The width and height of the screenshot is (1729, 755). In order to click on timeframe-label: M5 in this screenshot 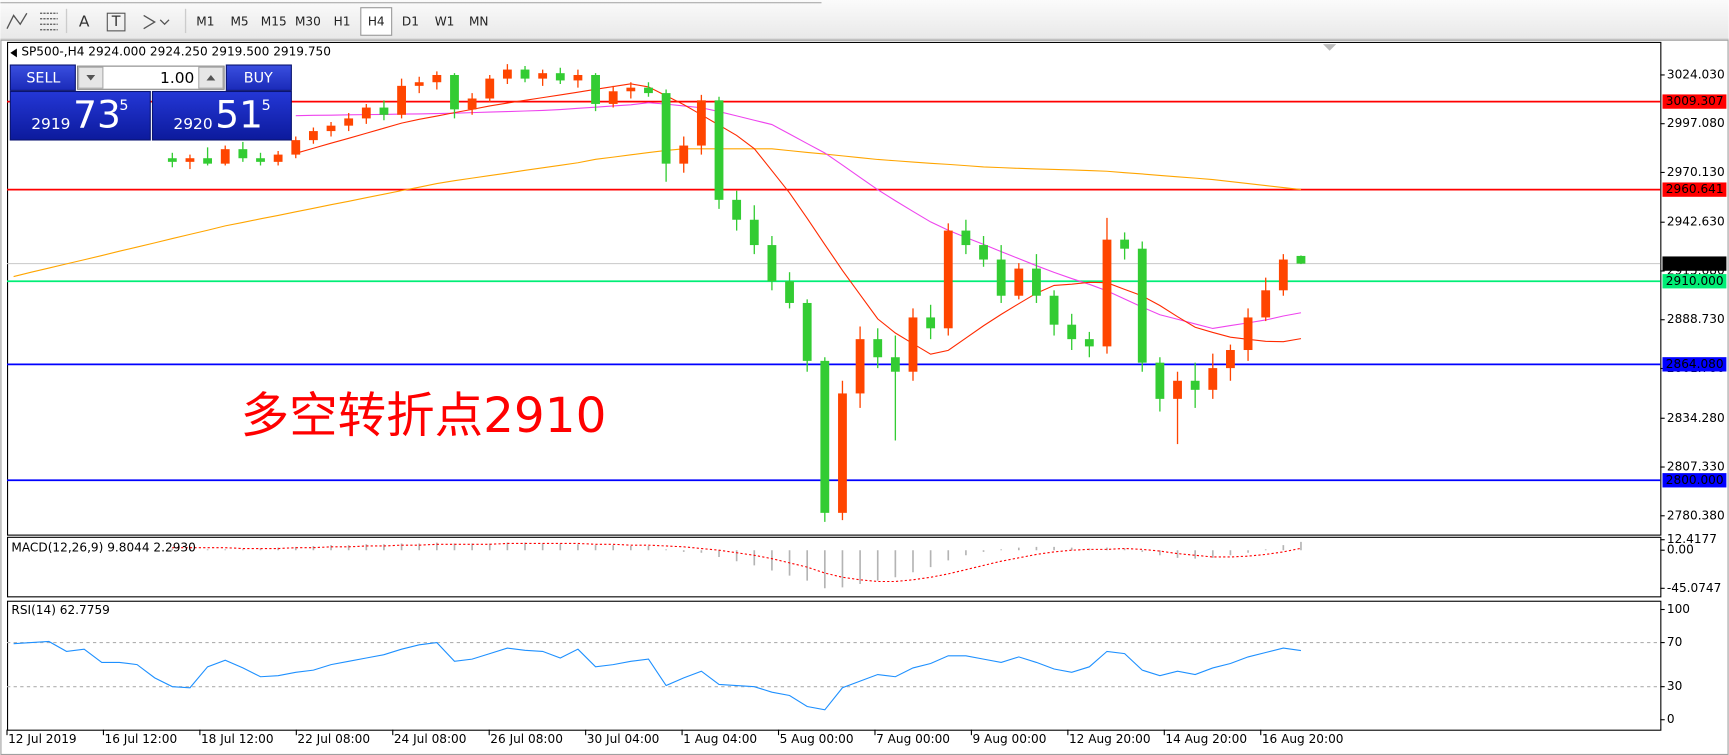, I will do `click(239, 22)`.